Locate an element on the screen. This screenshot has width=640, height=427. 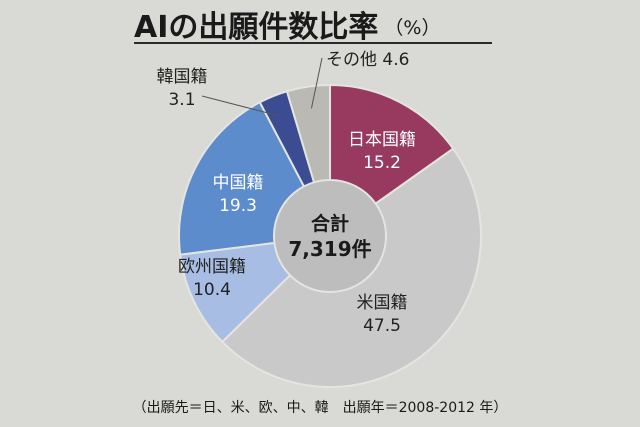
title-underline is located at coordinates (313, 43).